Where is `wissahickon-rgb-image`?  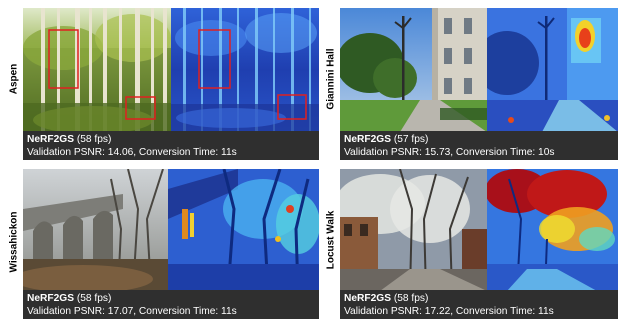 wissahickon-rgb-image is located at coordinates (95, 230).